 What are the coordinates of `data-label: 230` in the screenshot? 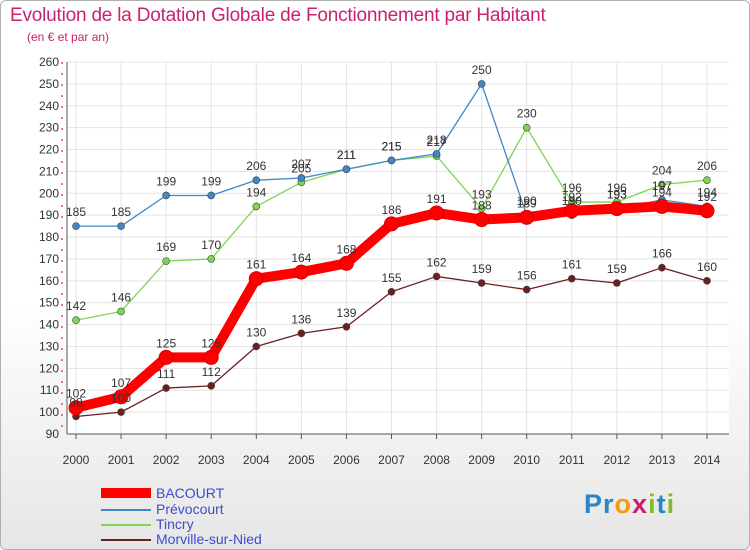 It's located at (527, 114).